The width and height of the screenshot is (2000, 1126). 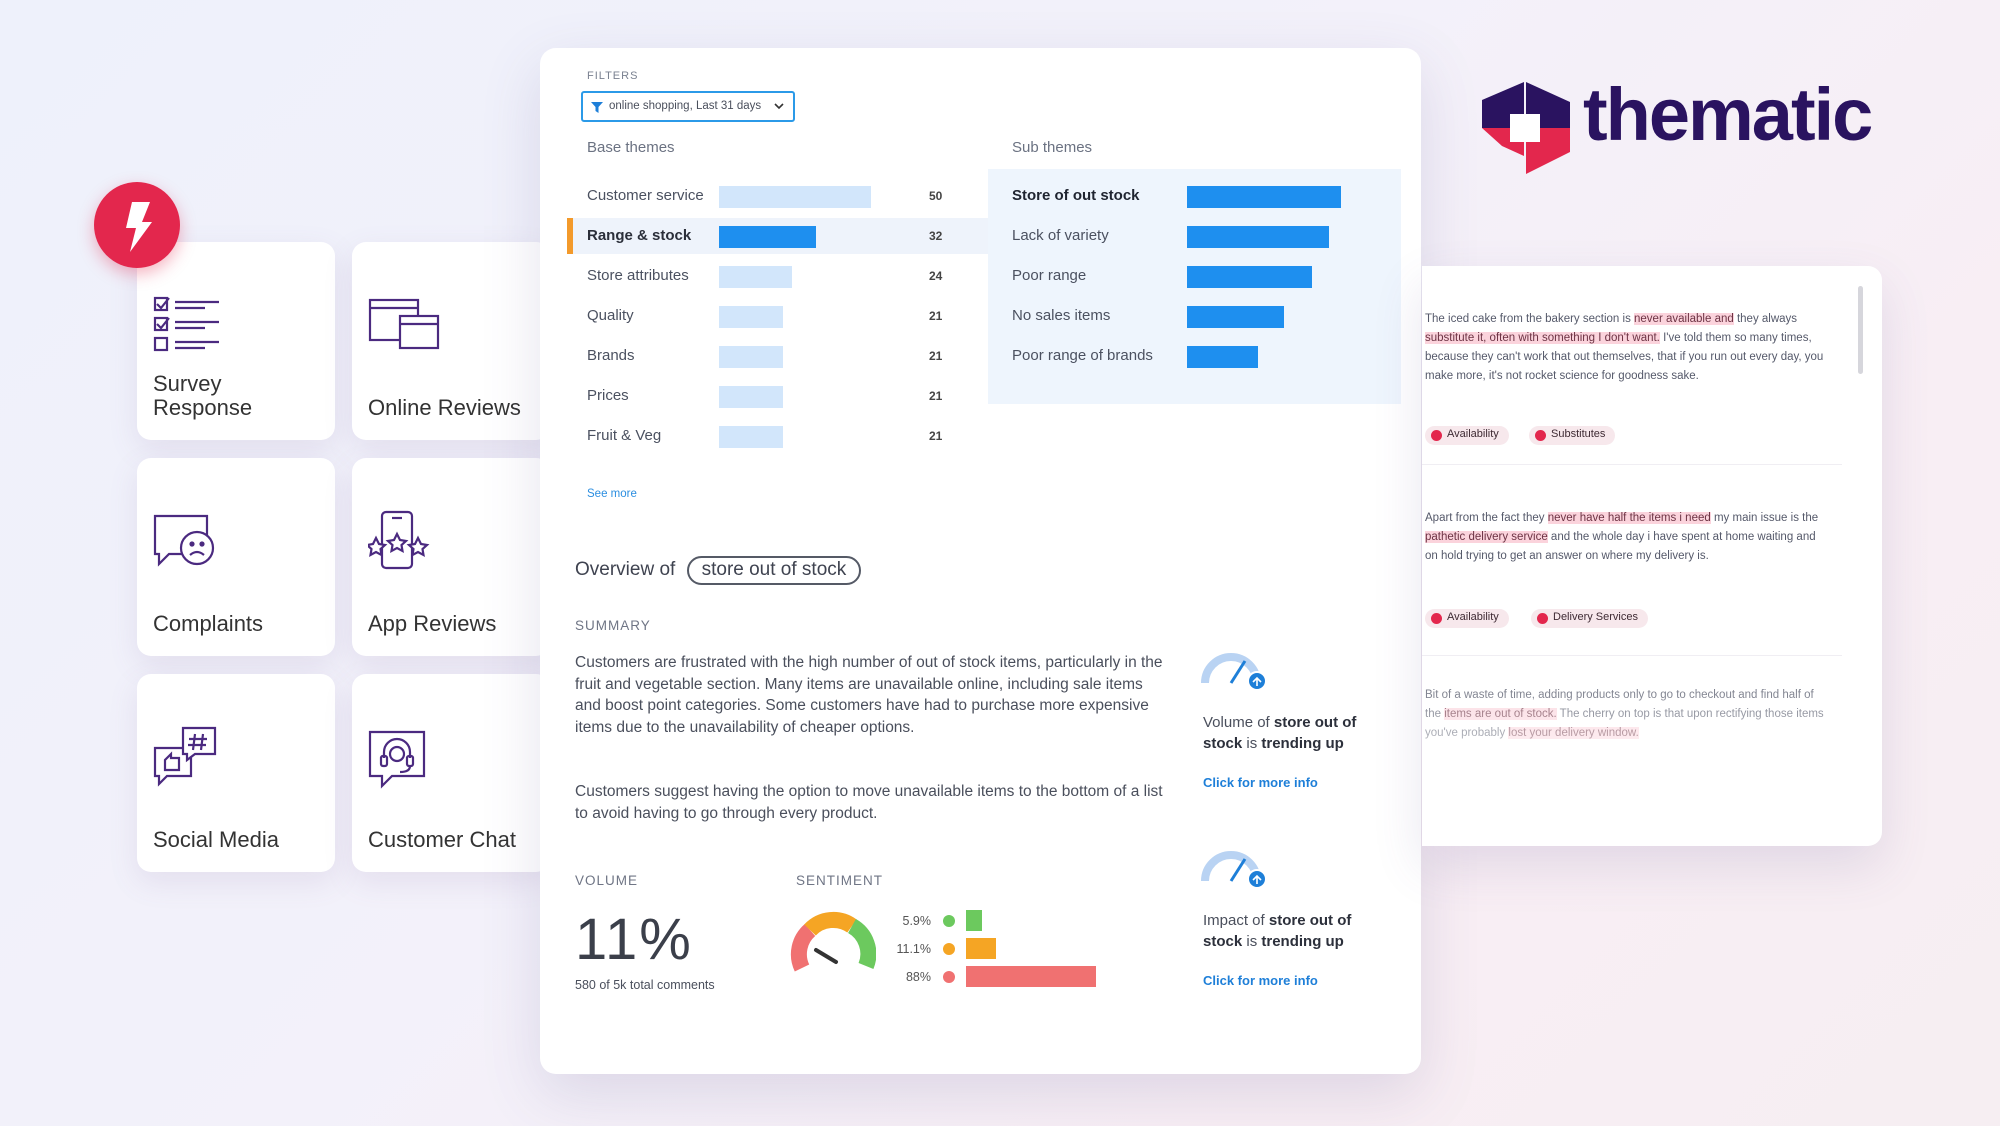 I want to click on overview-heading: Overview of store out of stock, so click(x=718, y=570).